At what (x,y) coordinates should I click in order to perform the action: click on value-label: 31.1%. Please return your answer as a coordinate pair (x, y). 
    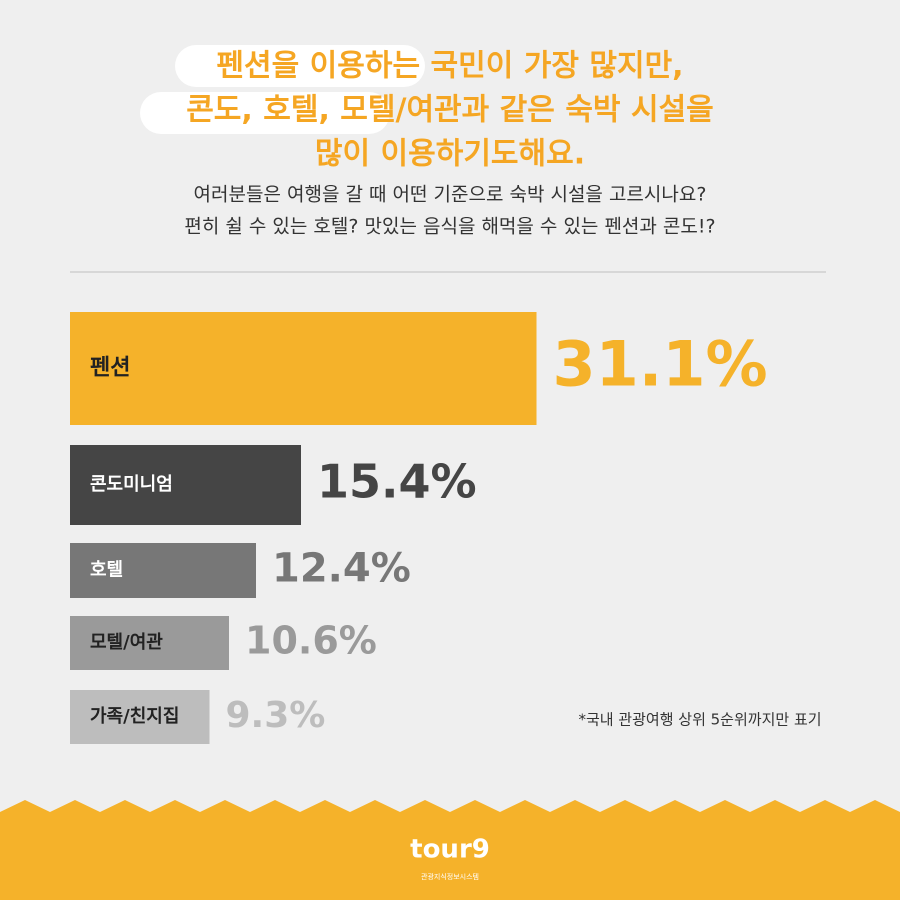
    Looking at the image, I should click on (660, 364).